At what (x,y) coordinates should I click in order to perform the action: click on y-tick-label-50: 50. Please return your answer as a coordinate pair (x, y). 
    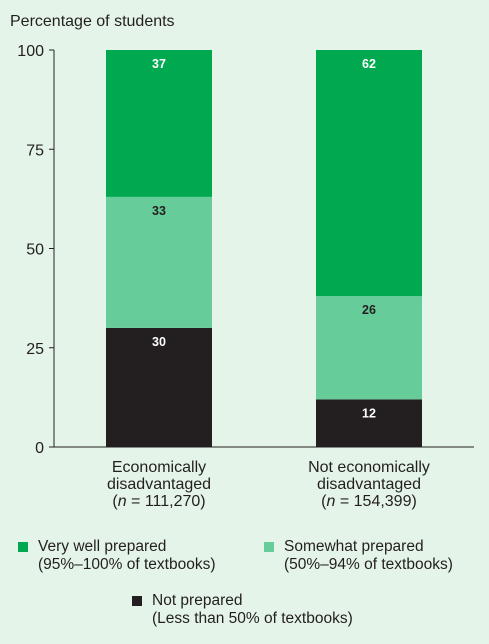
    Looking at the image, I should click on (35, 250).